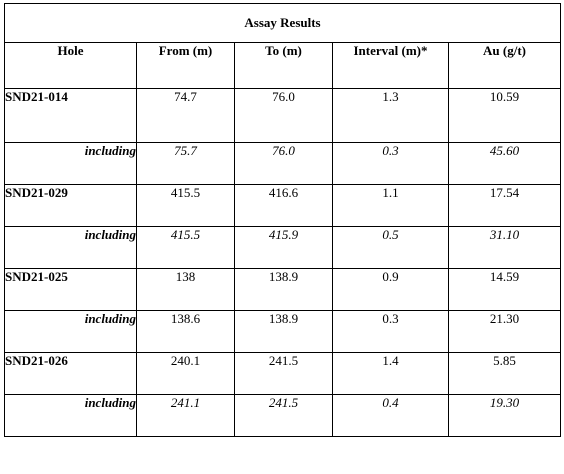  I want to click on from-cell: 74.7, so click(185, 115).